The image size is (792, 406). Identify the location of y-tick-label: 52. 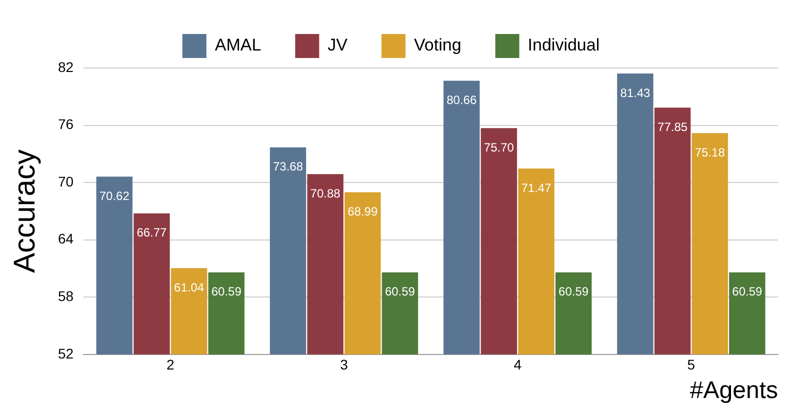
(66, 353).